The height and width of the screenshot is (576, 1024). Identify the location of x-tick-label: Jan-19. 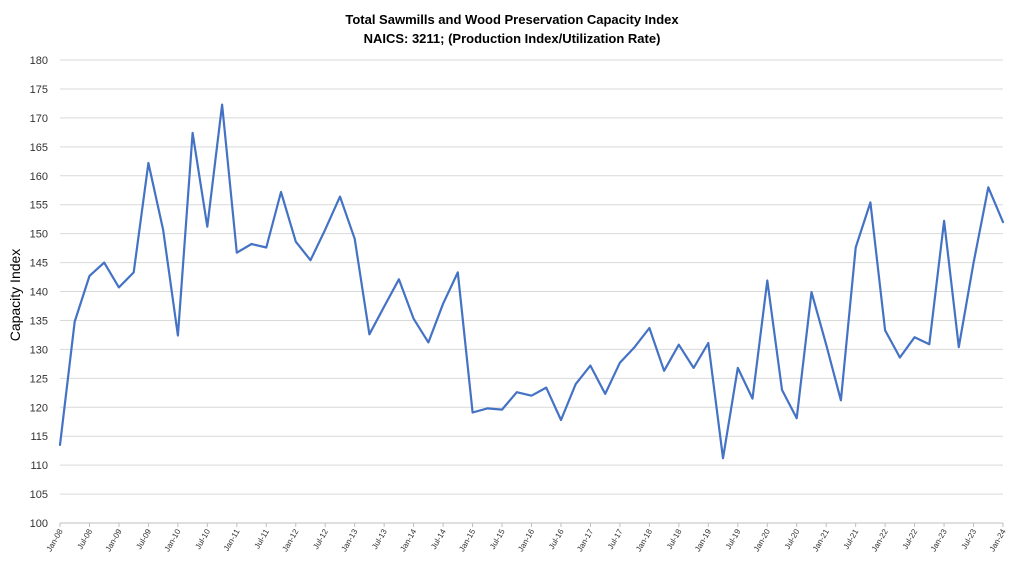
(703, 540).